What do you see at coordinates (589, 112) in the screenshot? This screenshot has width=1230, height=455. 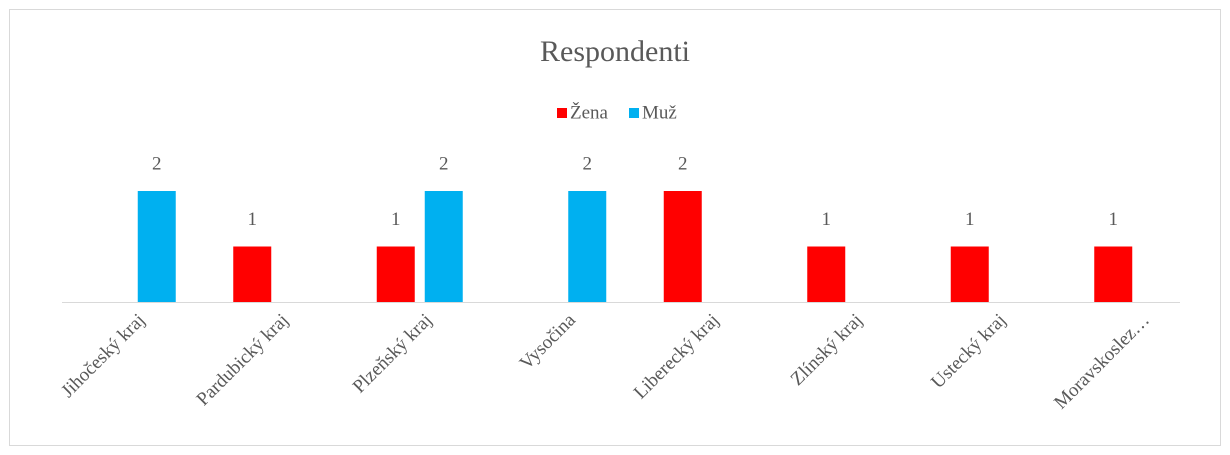 I see `legend-label: Žena` at bounding box center [589, 112].